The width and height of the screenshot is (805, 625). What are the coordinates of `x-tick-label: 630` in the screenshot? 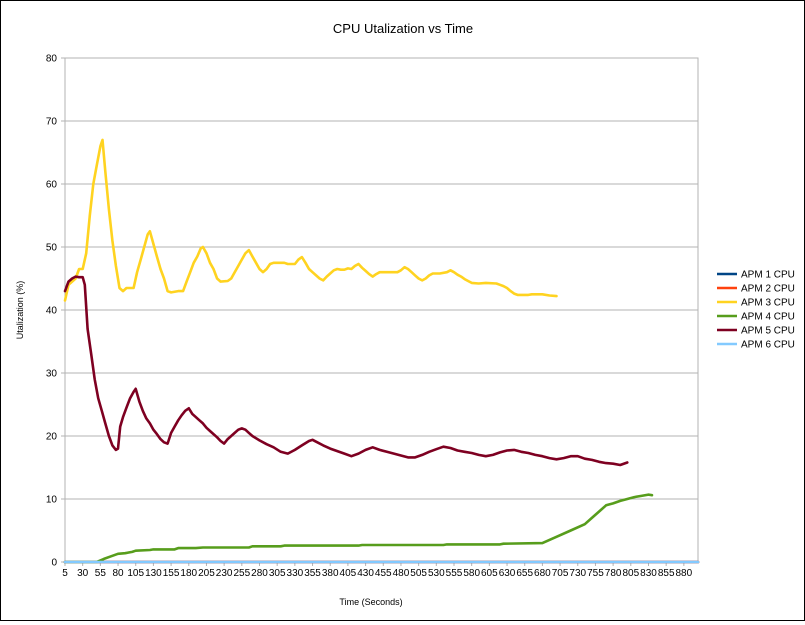 It's located at (507, 573).